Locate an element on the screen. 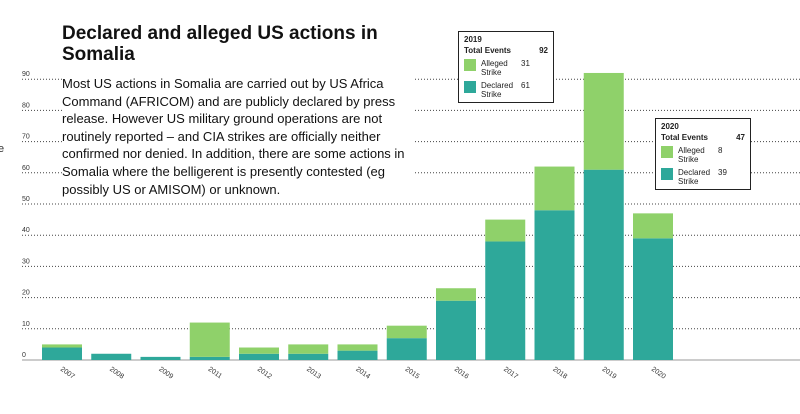 The image size is (800, 414). edge-text-fragment: e is located at coordinates (2, 149).